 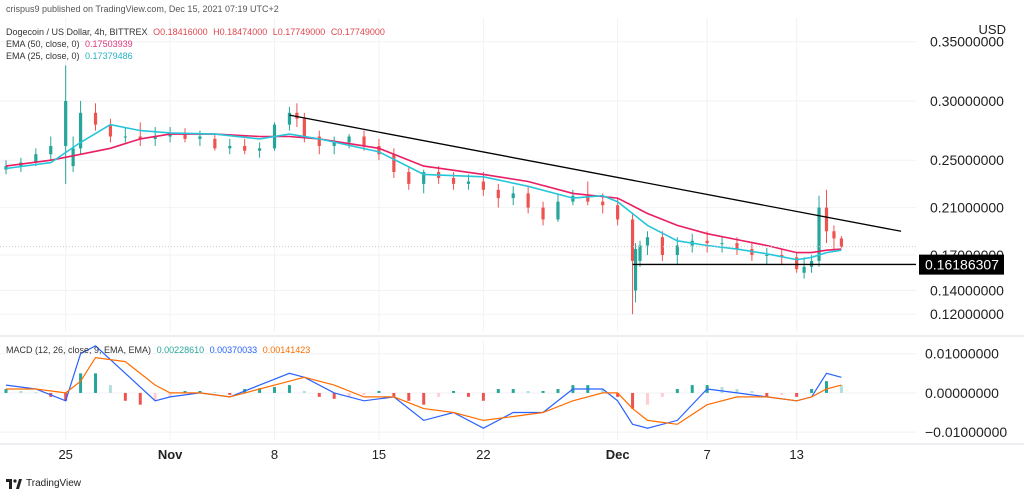 What do you see at coordinates (966, 393) in the screenshot?
I see `macd-axis: 0.01000000 0.00000000 −0.01000000` at bounding box center [966, 393].